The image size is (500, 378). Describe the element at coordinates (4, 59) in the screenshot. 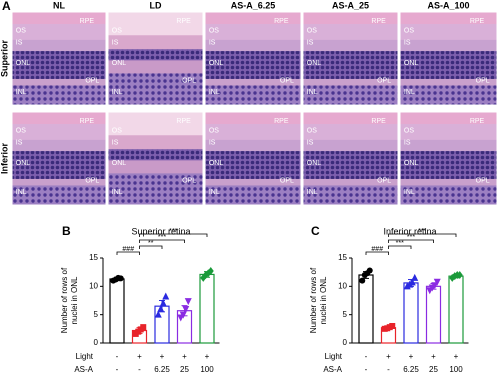

I see `row-label: Superior` at that location.